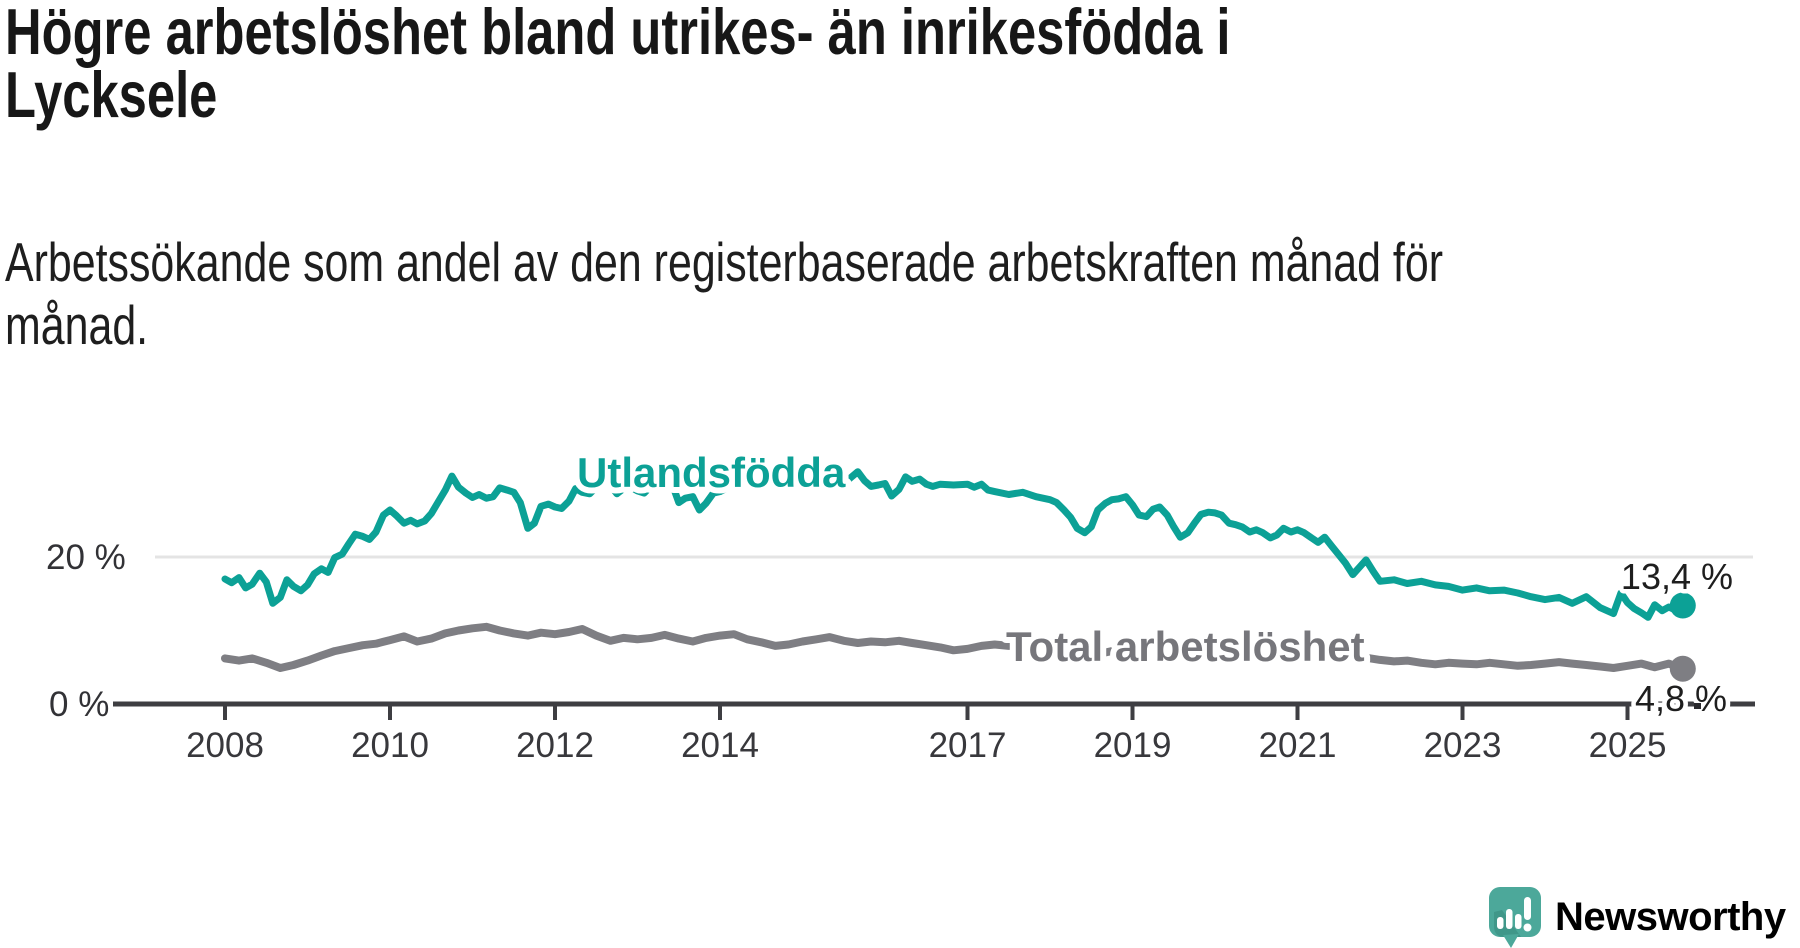 Image resolution: width=1800 pixels, height=948 pixels. What do you see at coordinates (225, 745) in the screenshot?
I see `x-tick-label-2008: 2008` at bounding box center [225, 745].